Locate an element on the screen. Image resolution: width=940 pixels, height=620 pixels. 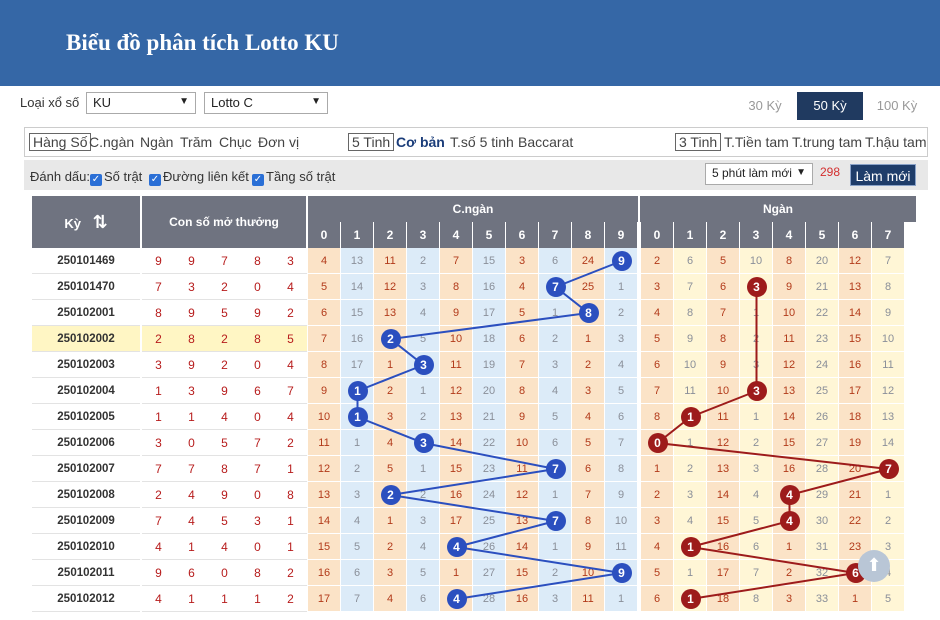
scroll-top-button: ⬆ is located at coordinates (874, 566).